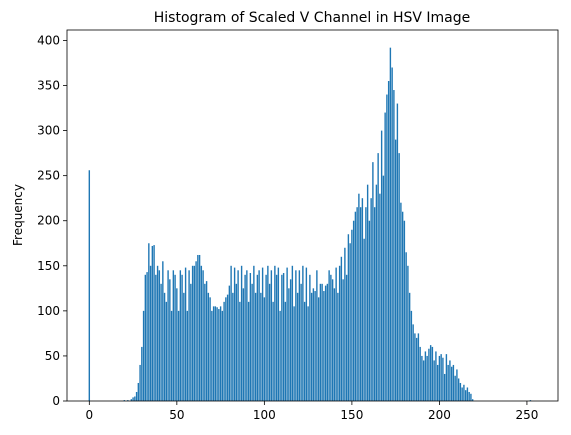 Image resolution: width=571 pixels, height=435 pixels. Describe the element at coordinates (18, 215) in the screenshot. I see `y-axis-label: Frequency` at that location.